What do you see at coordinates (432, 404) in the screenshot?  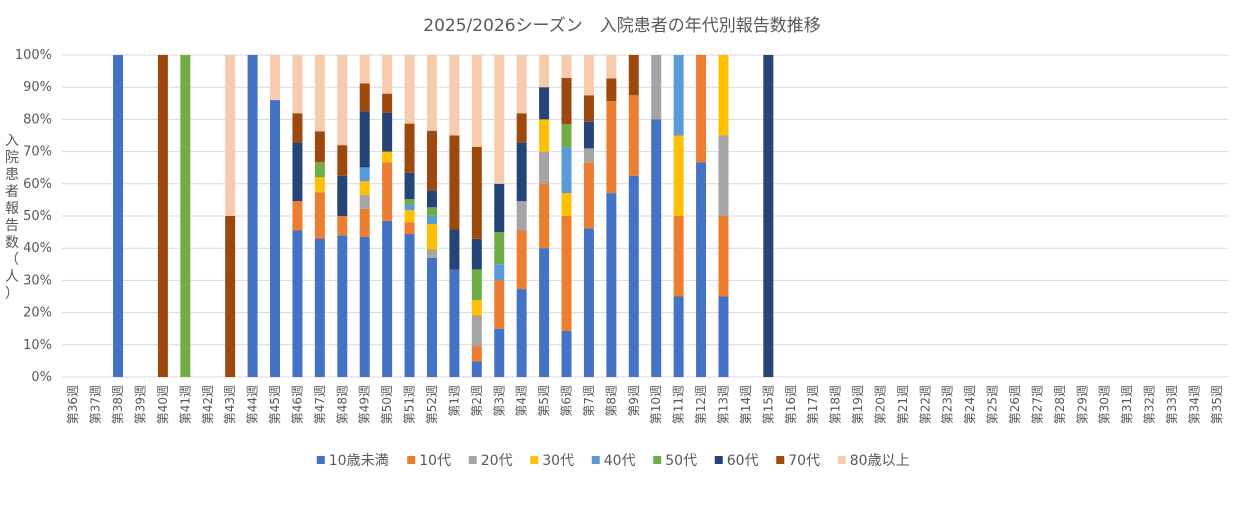 I see `x-tick-label: 第52週` at bounding box center [432, 404].